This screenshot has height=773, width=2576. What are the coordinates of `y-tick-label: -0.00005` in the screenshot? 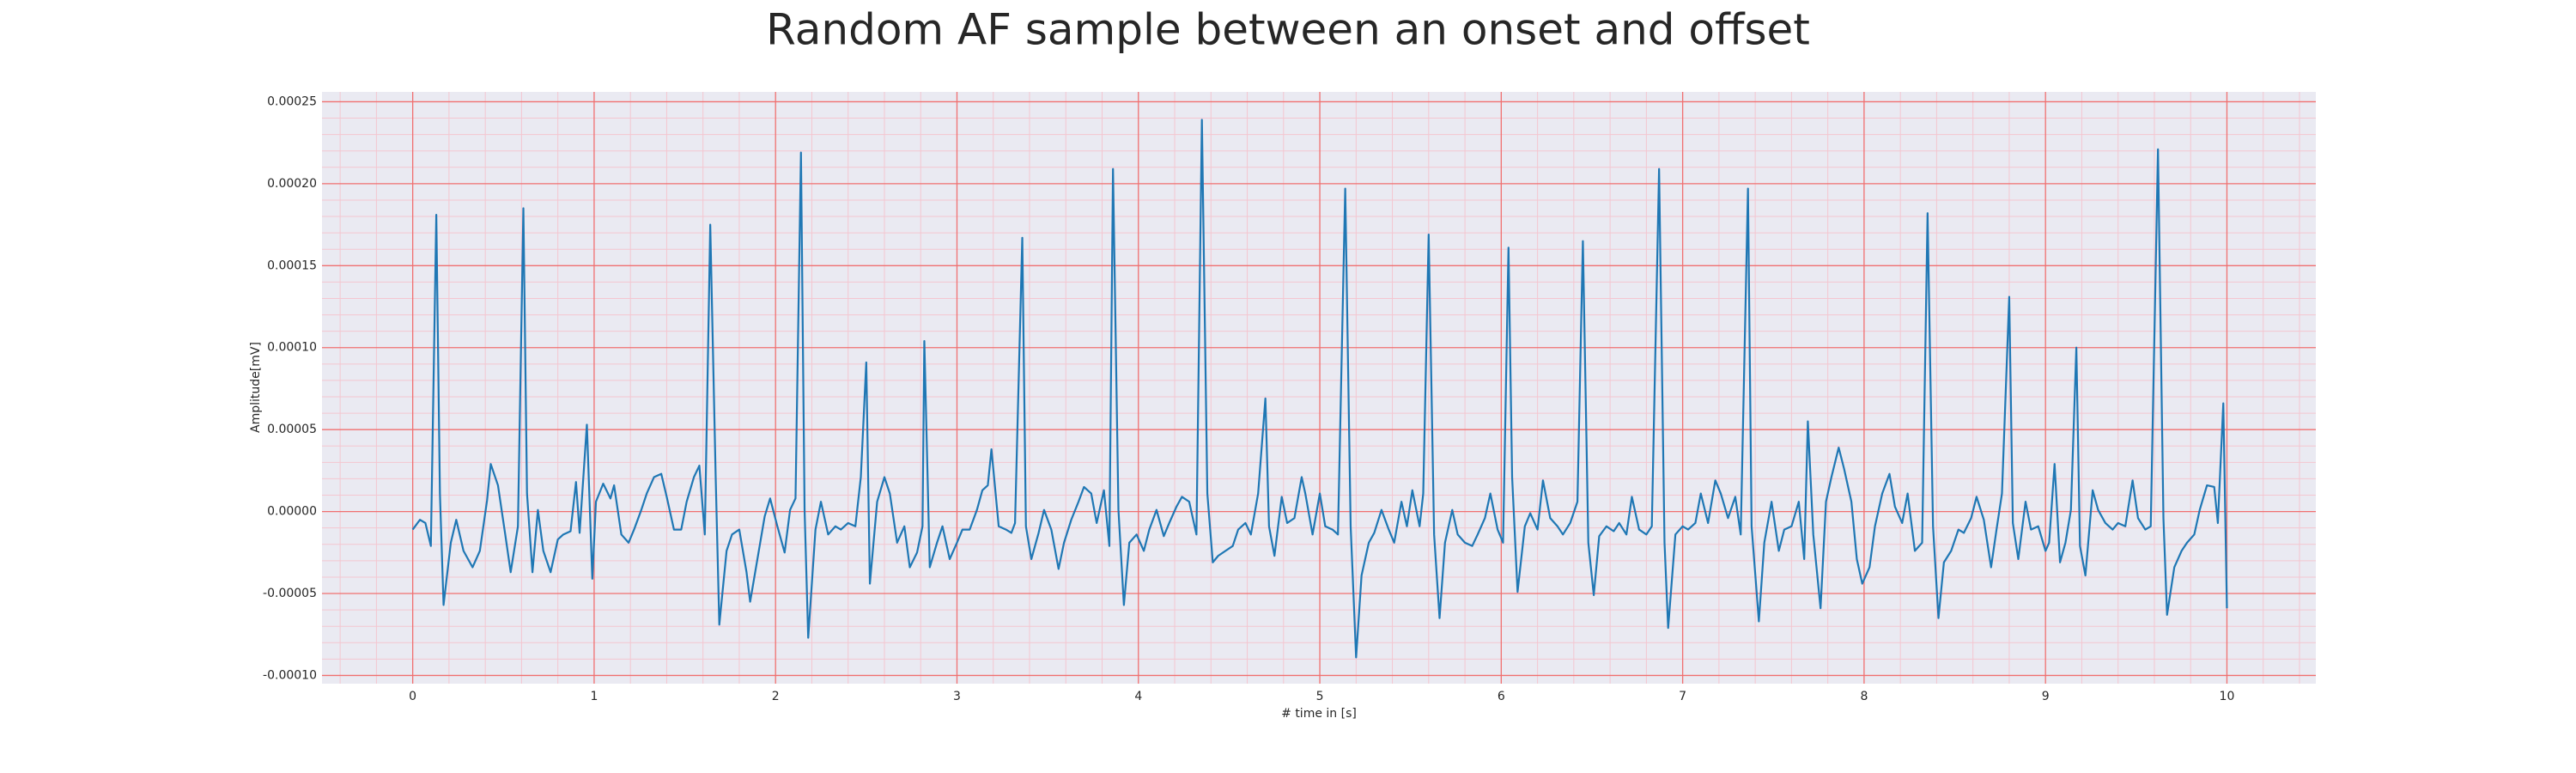 It's located at (290, 593).